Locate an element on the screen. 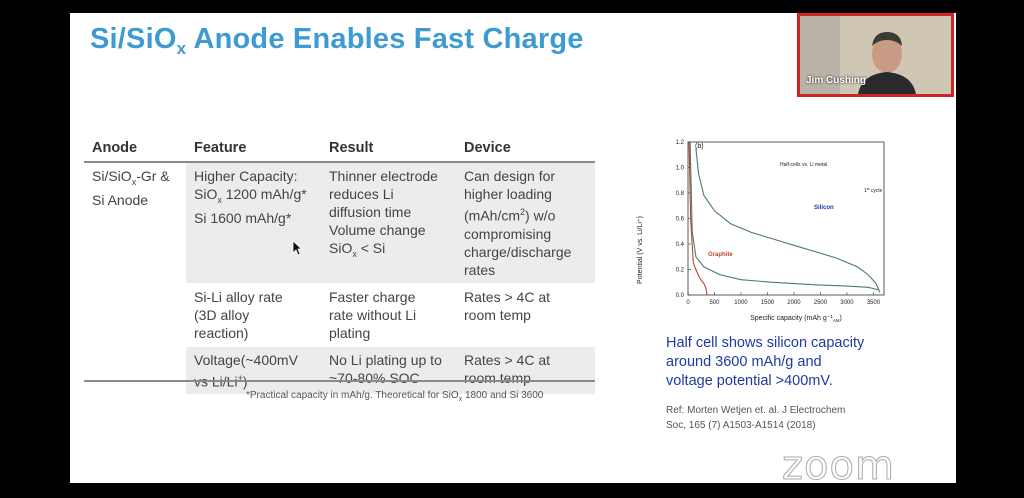  y-tick-label: 1.2 is located at coordinates (680, 143).